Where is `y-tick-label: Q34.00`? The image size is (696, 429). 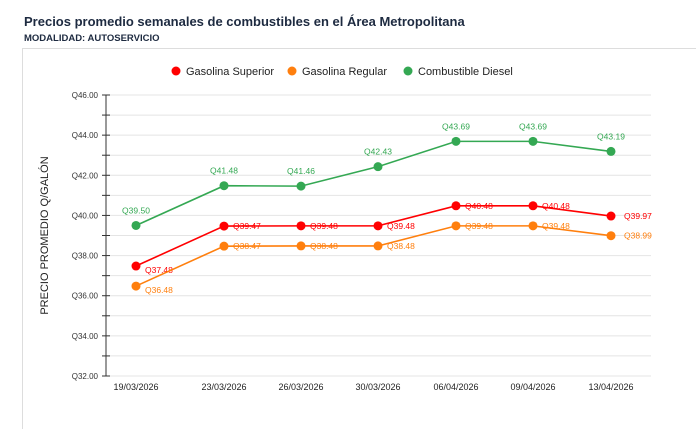
y-tick-label: Q34.00 is located at coordinates (85, 336).